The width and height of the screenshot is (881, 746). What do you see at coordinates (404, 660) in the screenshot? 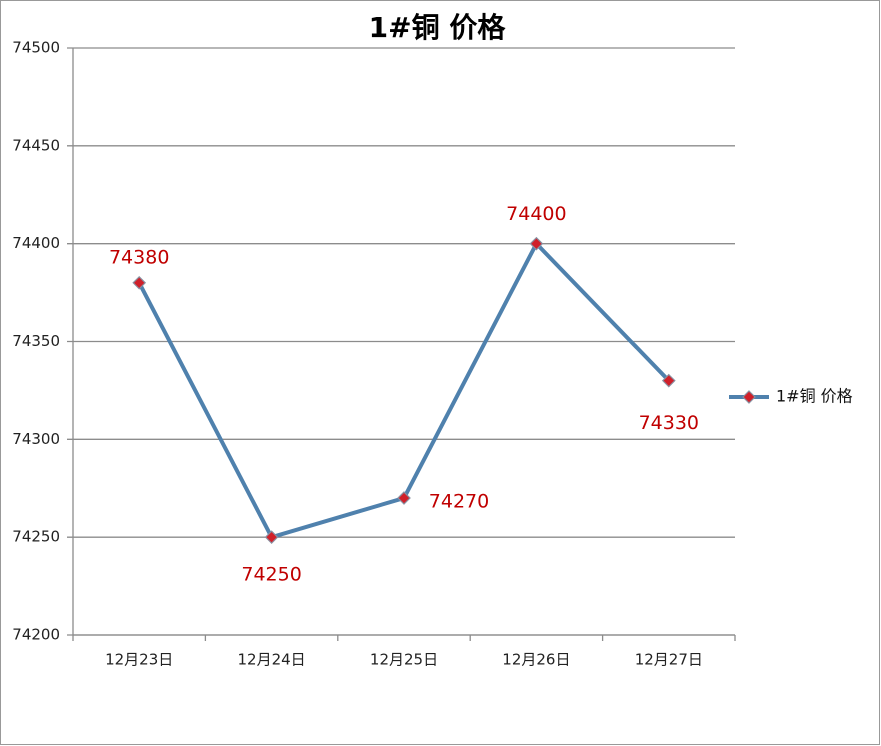
I see `x-tick-label: 12月25日` at bounding box center [404, 660].